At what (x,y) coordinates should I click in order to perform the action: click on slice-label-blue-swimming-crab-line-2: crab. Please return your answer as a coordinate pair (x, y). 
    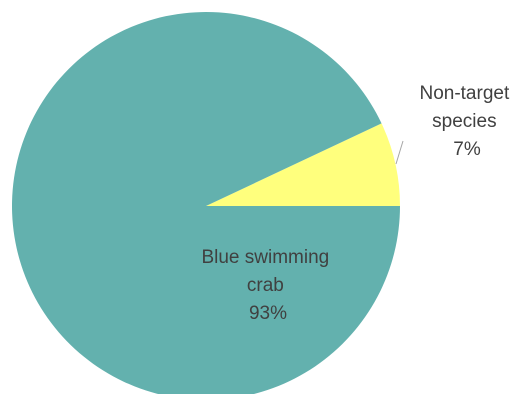
    Looking at the image, I should click on (265, 285).